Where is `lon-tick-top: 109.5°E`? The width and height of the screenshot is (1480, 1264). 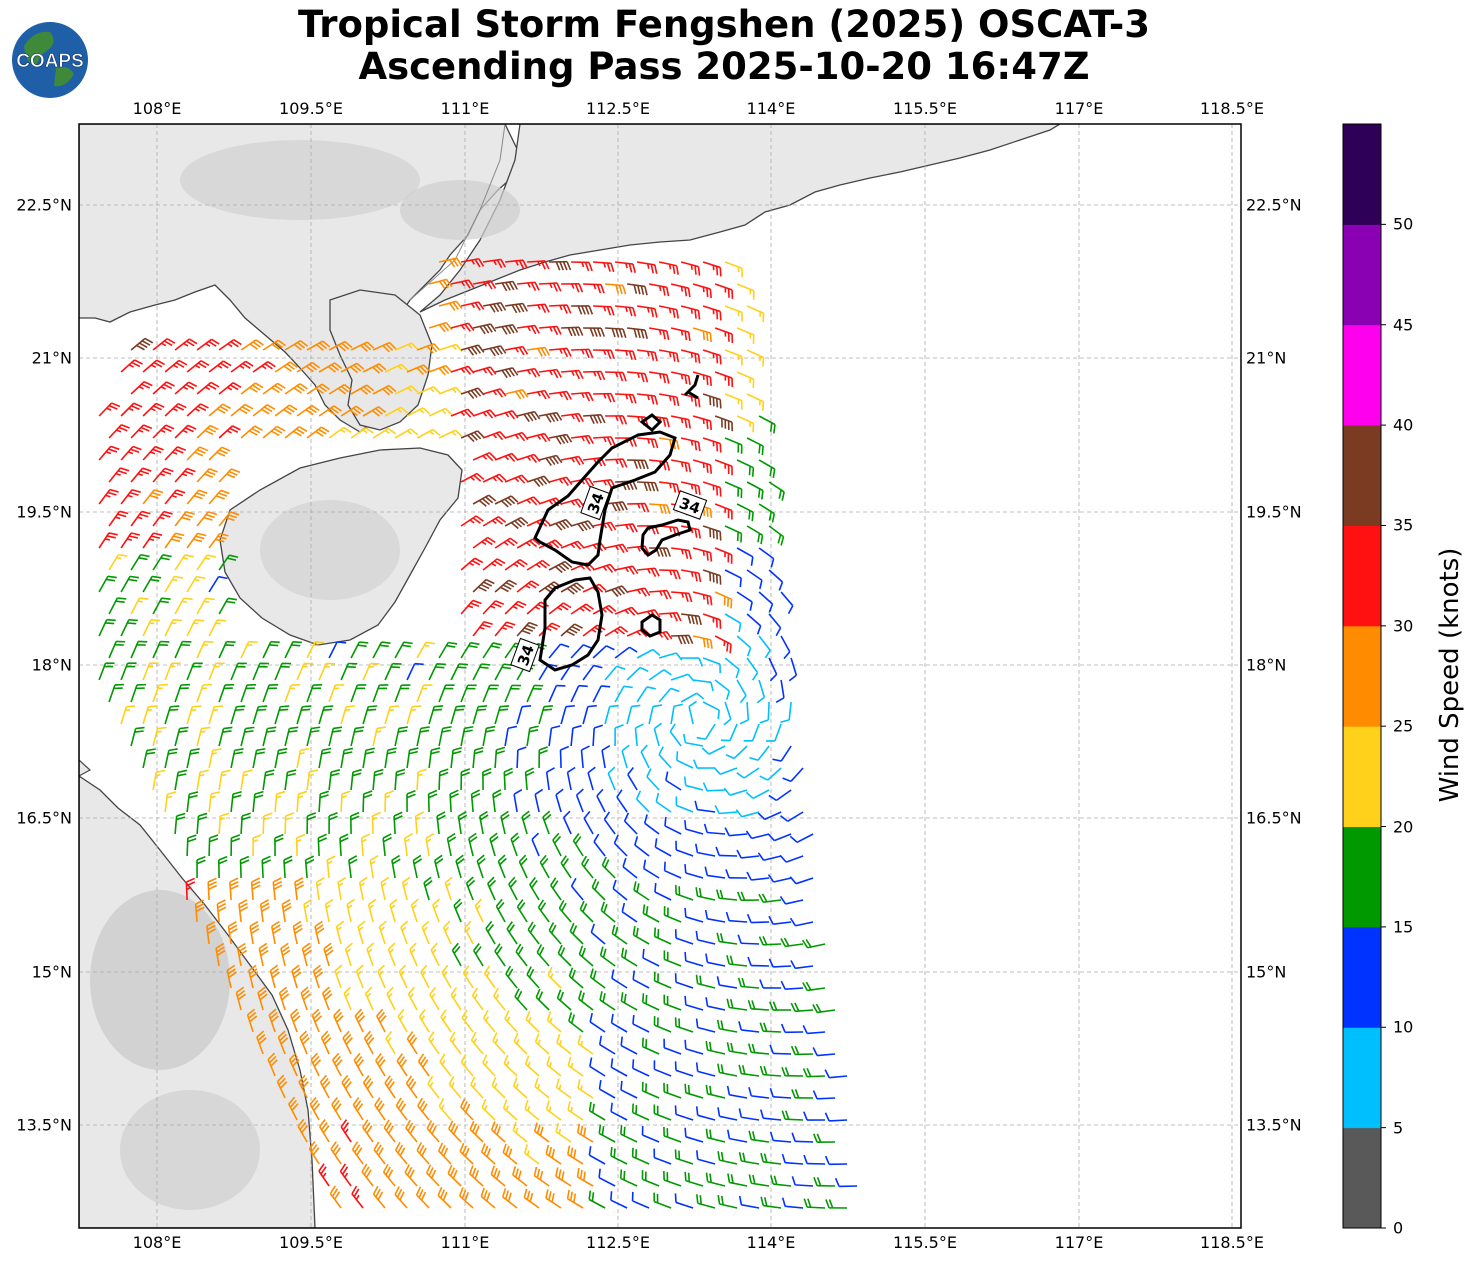 lon-tick-top: 109.5°E is located at coordinates (311, 108).